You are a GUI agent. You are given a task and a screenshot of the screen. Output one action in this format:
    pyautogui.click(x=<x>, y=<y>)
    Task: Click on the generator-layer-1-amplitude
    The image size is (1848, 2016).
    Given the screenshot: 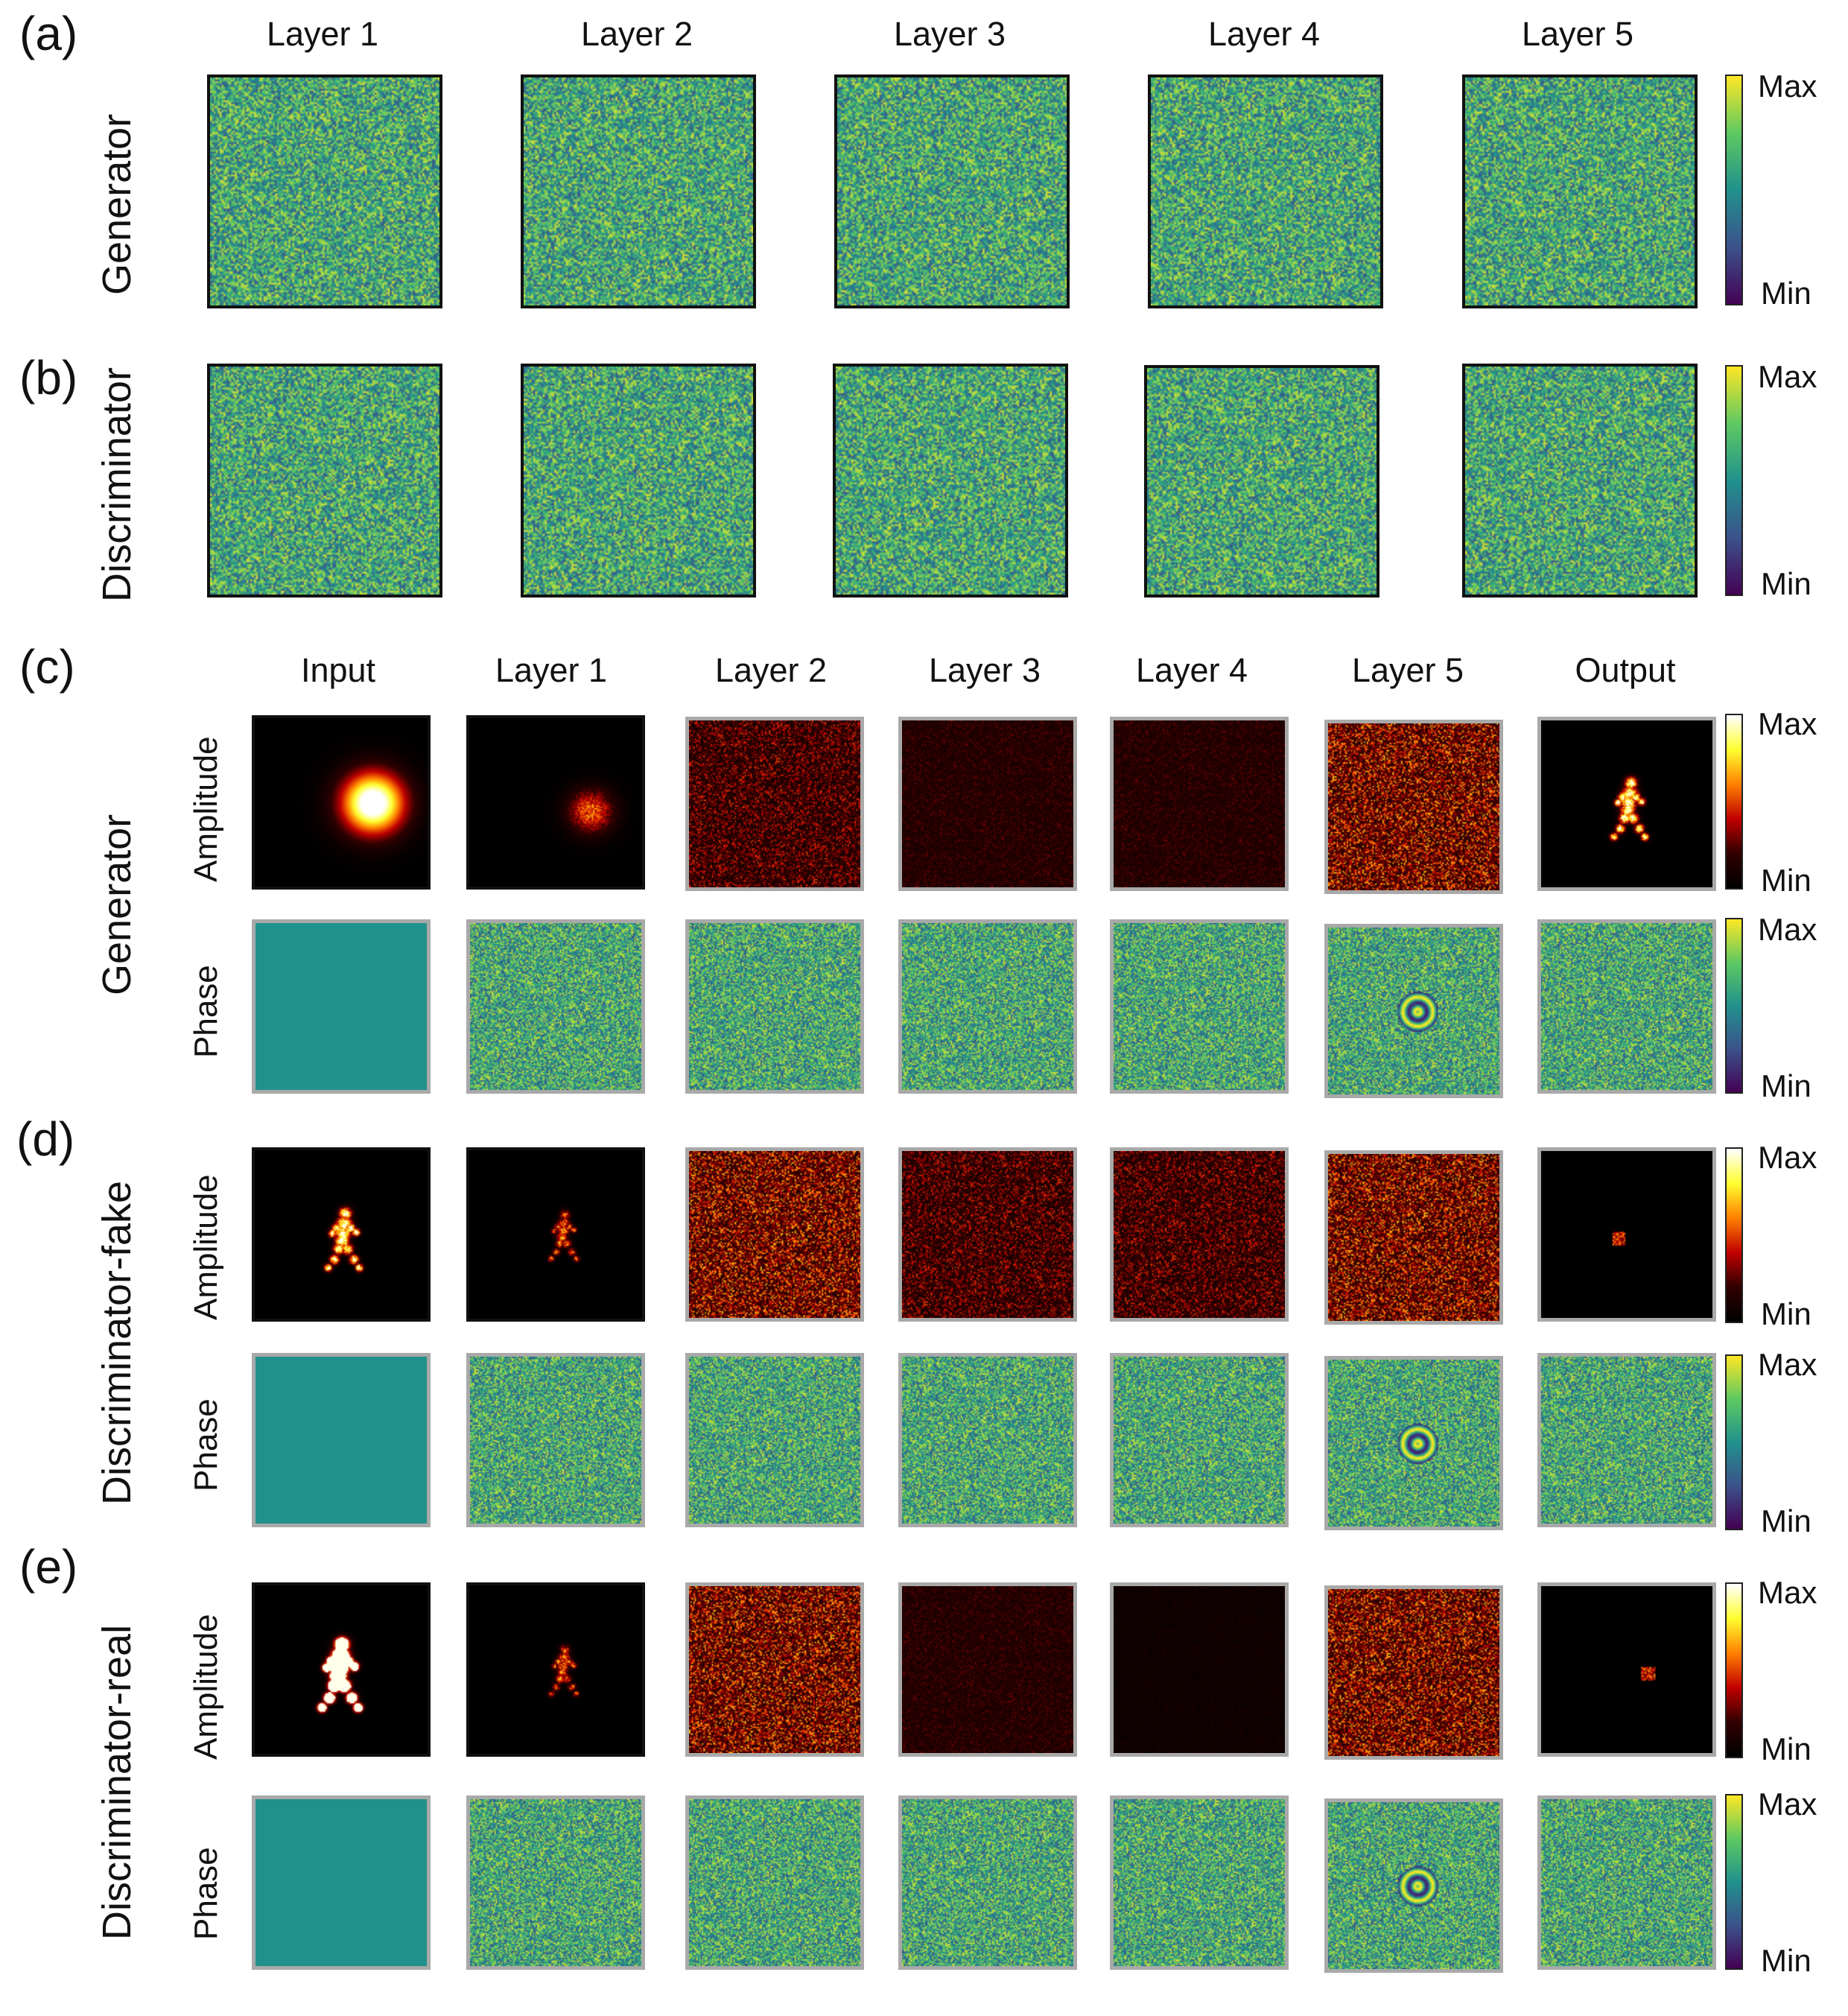 What is the action you would take?
    pyautogui.click(x=555, y=802)
    